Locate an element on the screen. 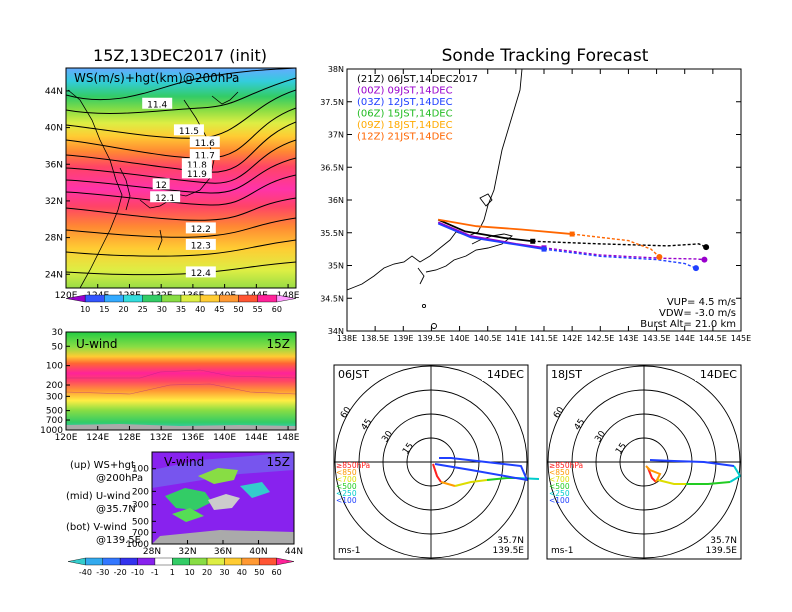 The image size is (792, 612). trk-x-tick-label: 140.5E is located at coordinates (488, 338).